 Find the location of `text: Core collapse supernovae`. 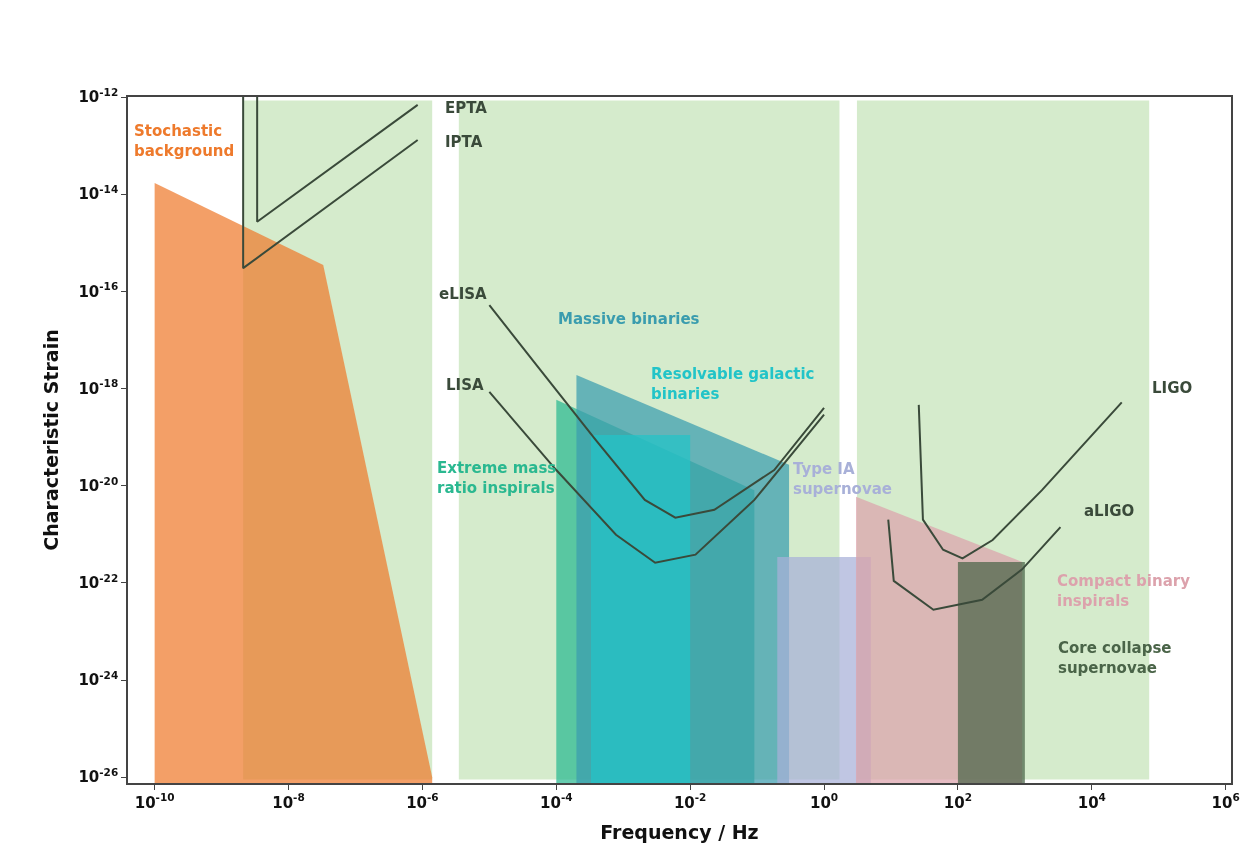

text: Core collapse supernovae is located at coordinates (1115, 658).